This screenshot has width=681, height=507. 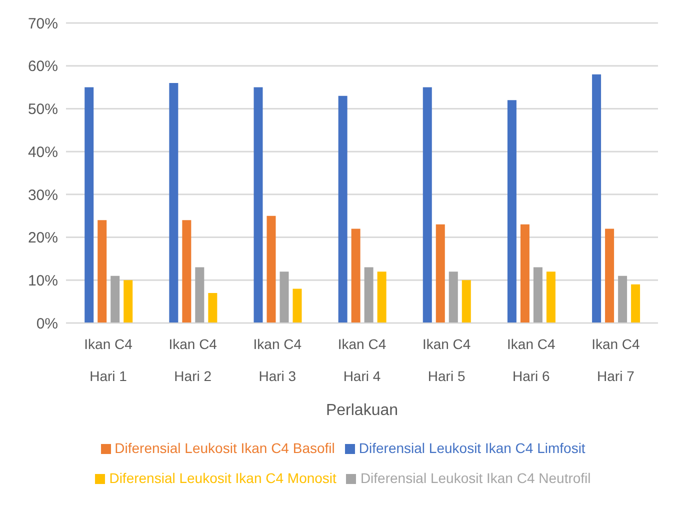 I want to click on x-tick-label: Ikan C4 Hari 1, so click(x=108, y=360).